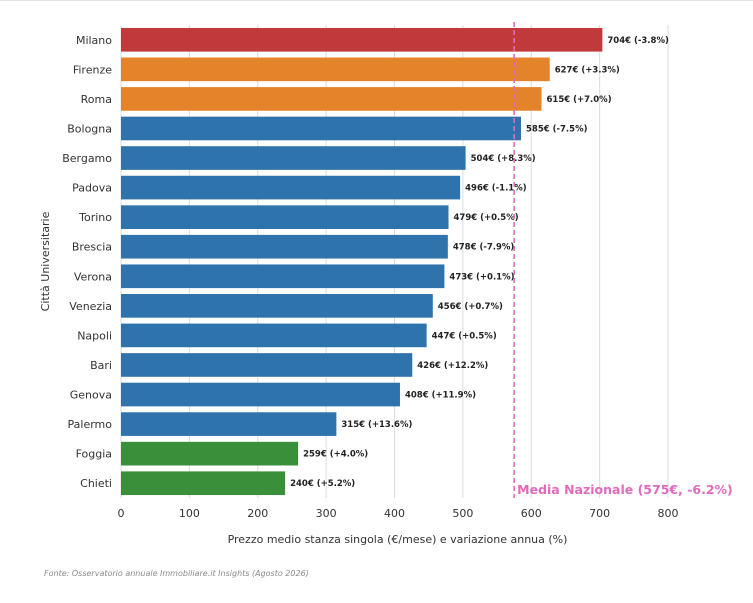  Describe the element at coordinates (322, 484) in the screenshot. I see `data-label: 240€ (+5.2%)` at that location.